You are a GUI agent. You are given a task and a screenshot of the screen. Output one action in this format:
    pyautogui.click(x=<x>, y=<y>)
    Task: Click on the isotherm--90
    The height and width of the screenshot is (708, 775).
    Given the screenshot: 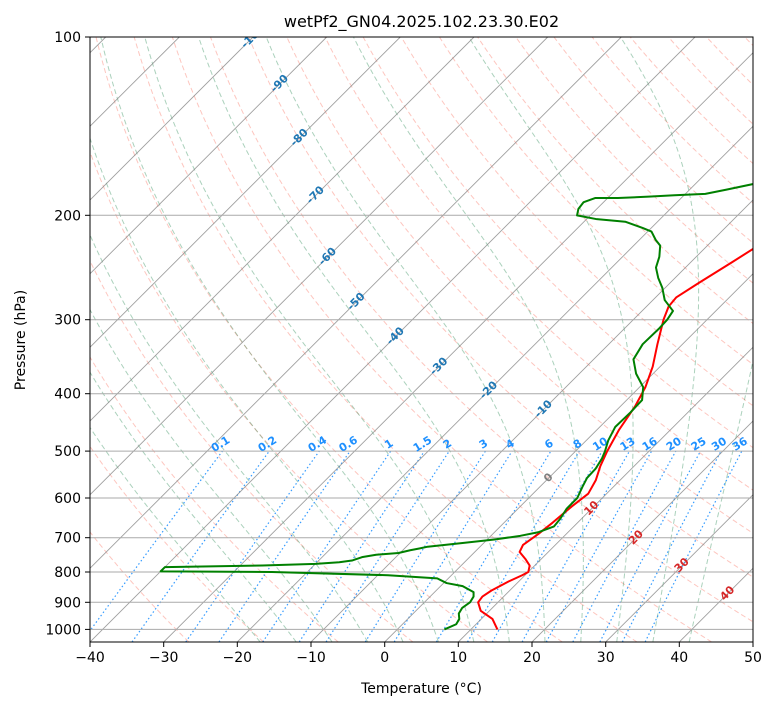 What is the action you would take?
    pyautogui.click(x=209, y=156)
    